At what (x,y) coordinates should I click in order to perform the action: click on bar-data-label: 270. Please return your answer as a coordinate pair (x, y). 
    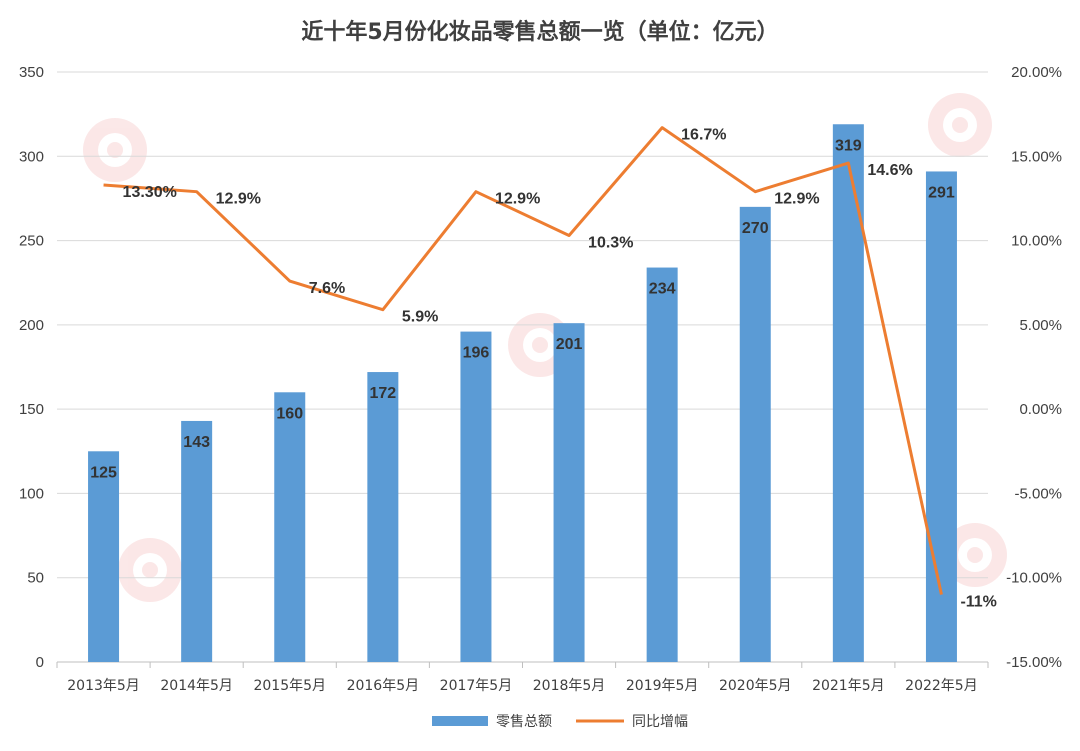
    Looking at the image, I should click on (755, 228).